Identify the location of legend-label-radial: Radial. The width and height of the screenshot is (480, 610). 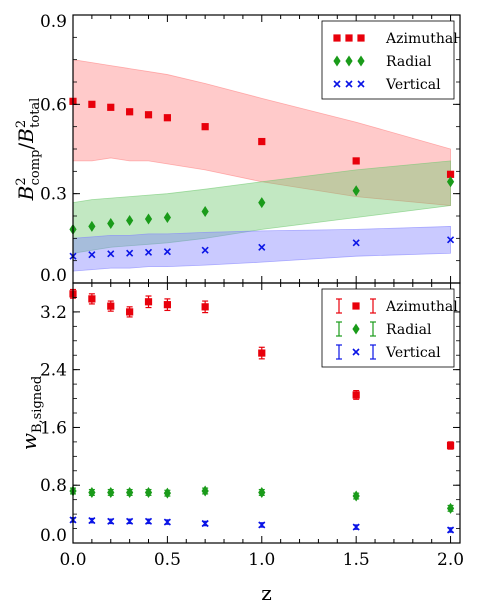
(409, 330).